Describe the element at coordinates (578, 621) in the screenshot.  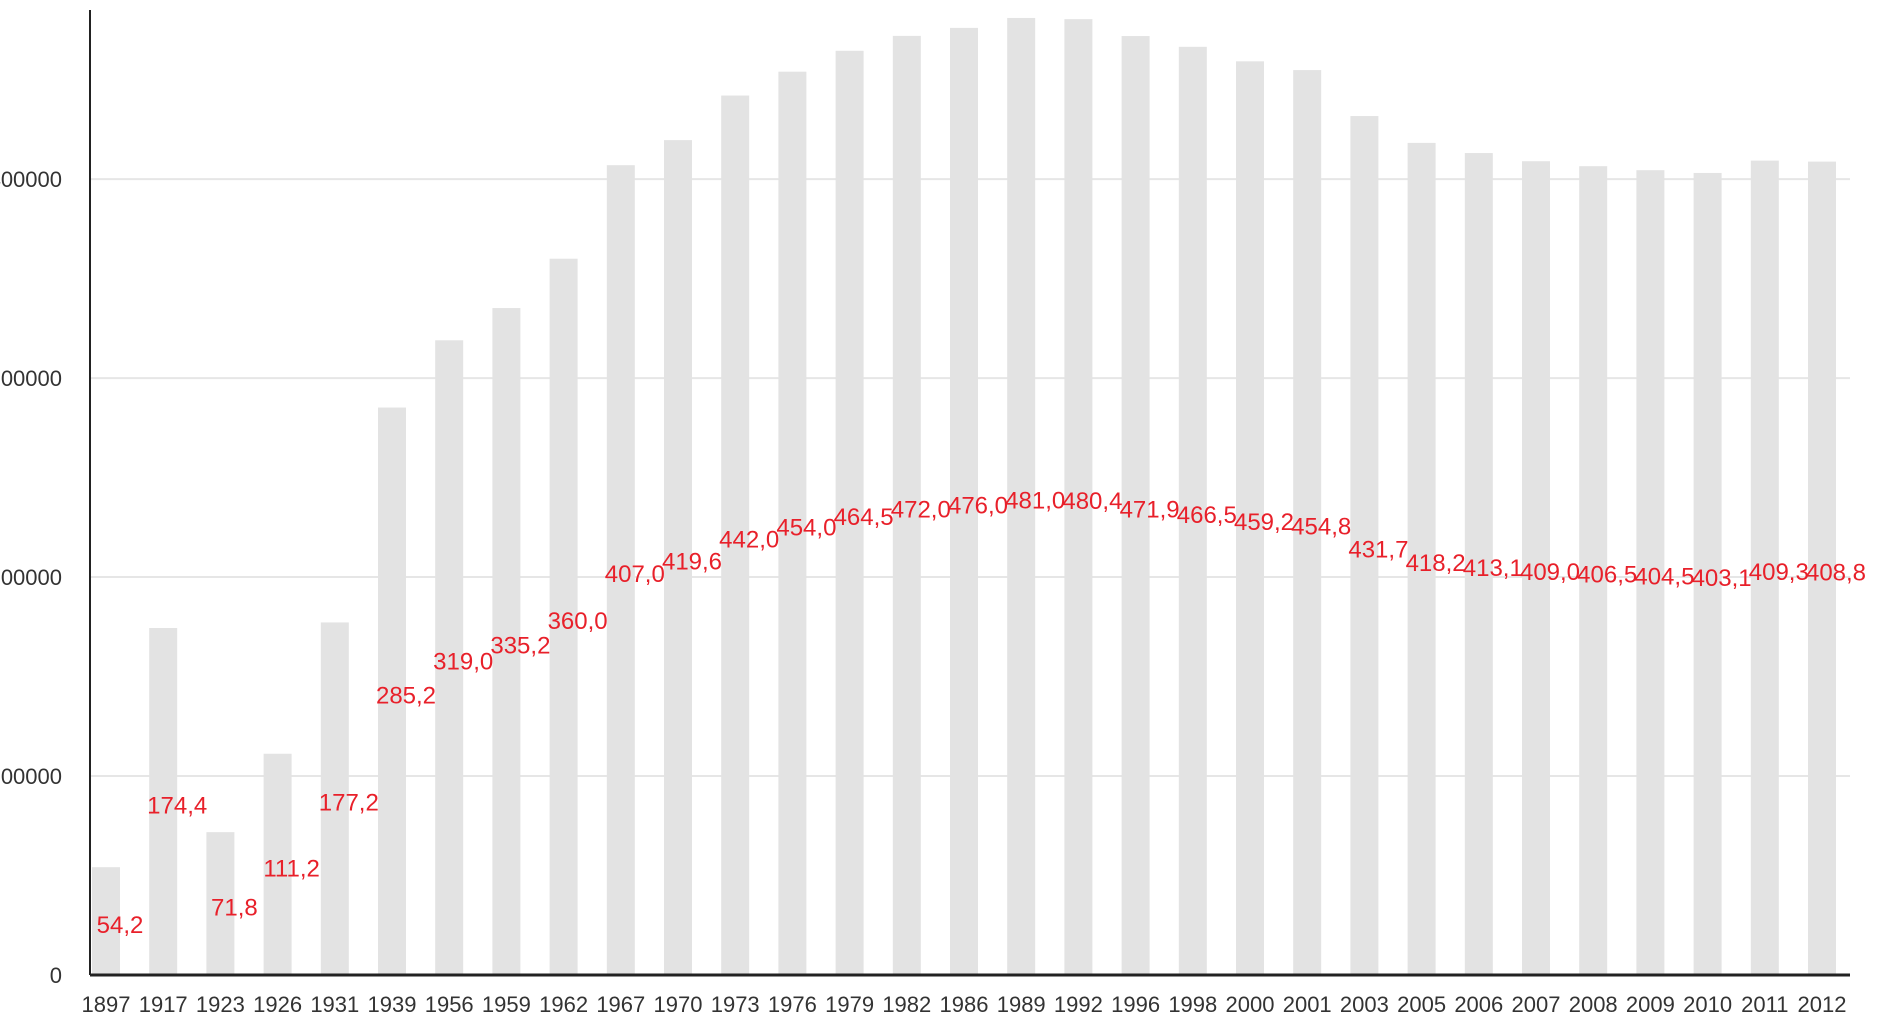
I see `data-label: 360,0` at that location.